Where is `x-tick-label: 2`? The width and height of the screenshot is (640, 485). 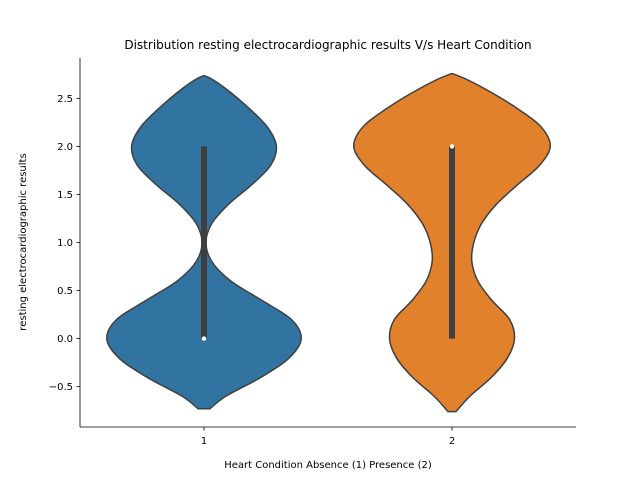
x-tick-label: 2 is located at coordinates (452, 441).